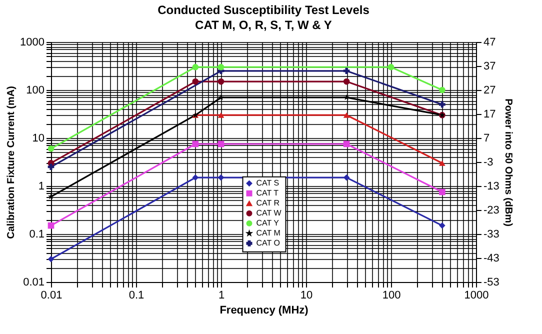 The height and width of the screenshot is (334, 542). Describe the element at coordinates (32, 42) in the screenshot. I see `y-tick-label: 1000` at that location.